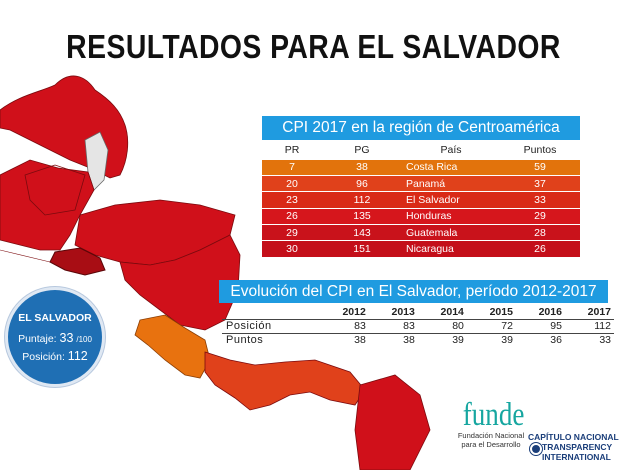  What do you see at coordinates (599, 312) in the screenshot?
I see `year-header: 2017` at bounding box center [599, 312].